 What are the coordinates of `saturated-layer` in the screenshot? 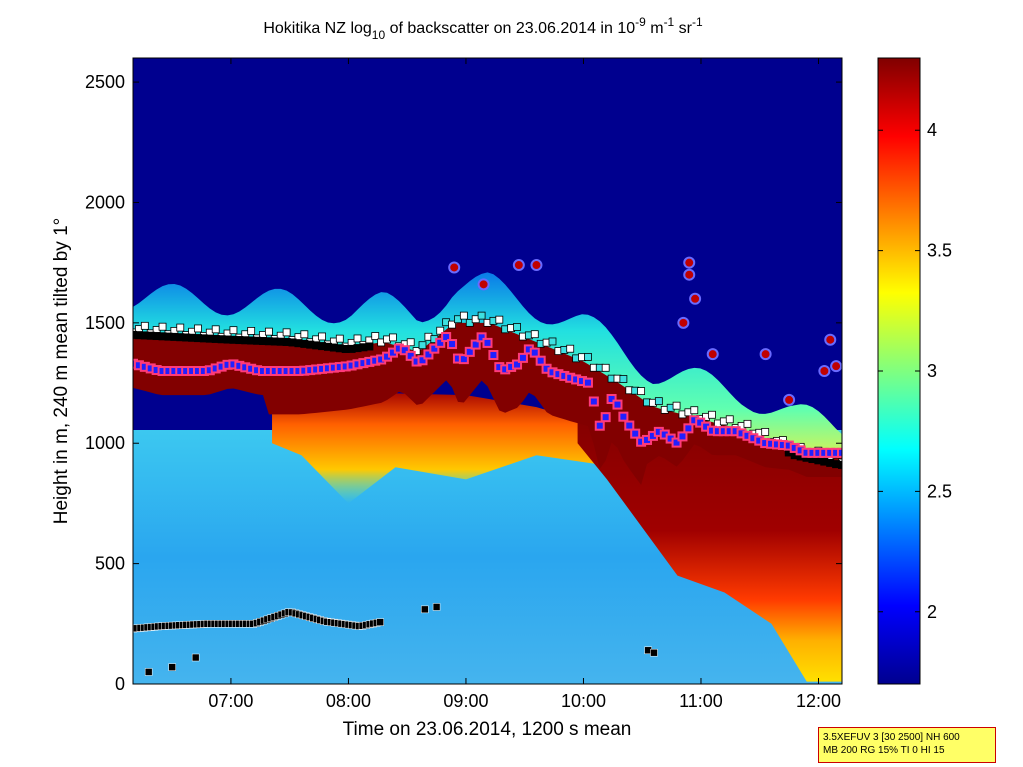 It's located at (487, 404).